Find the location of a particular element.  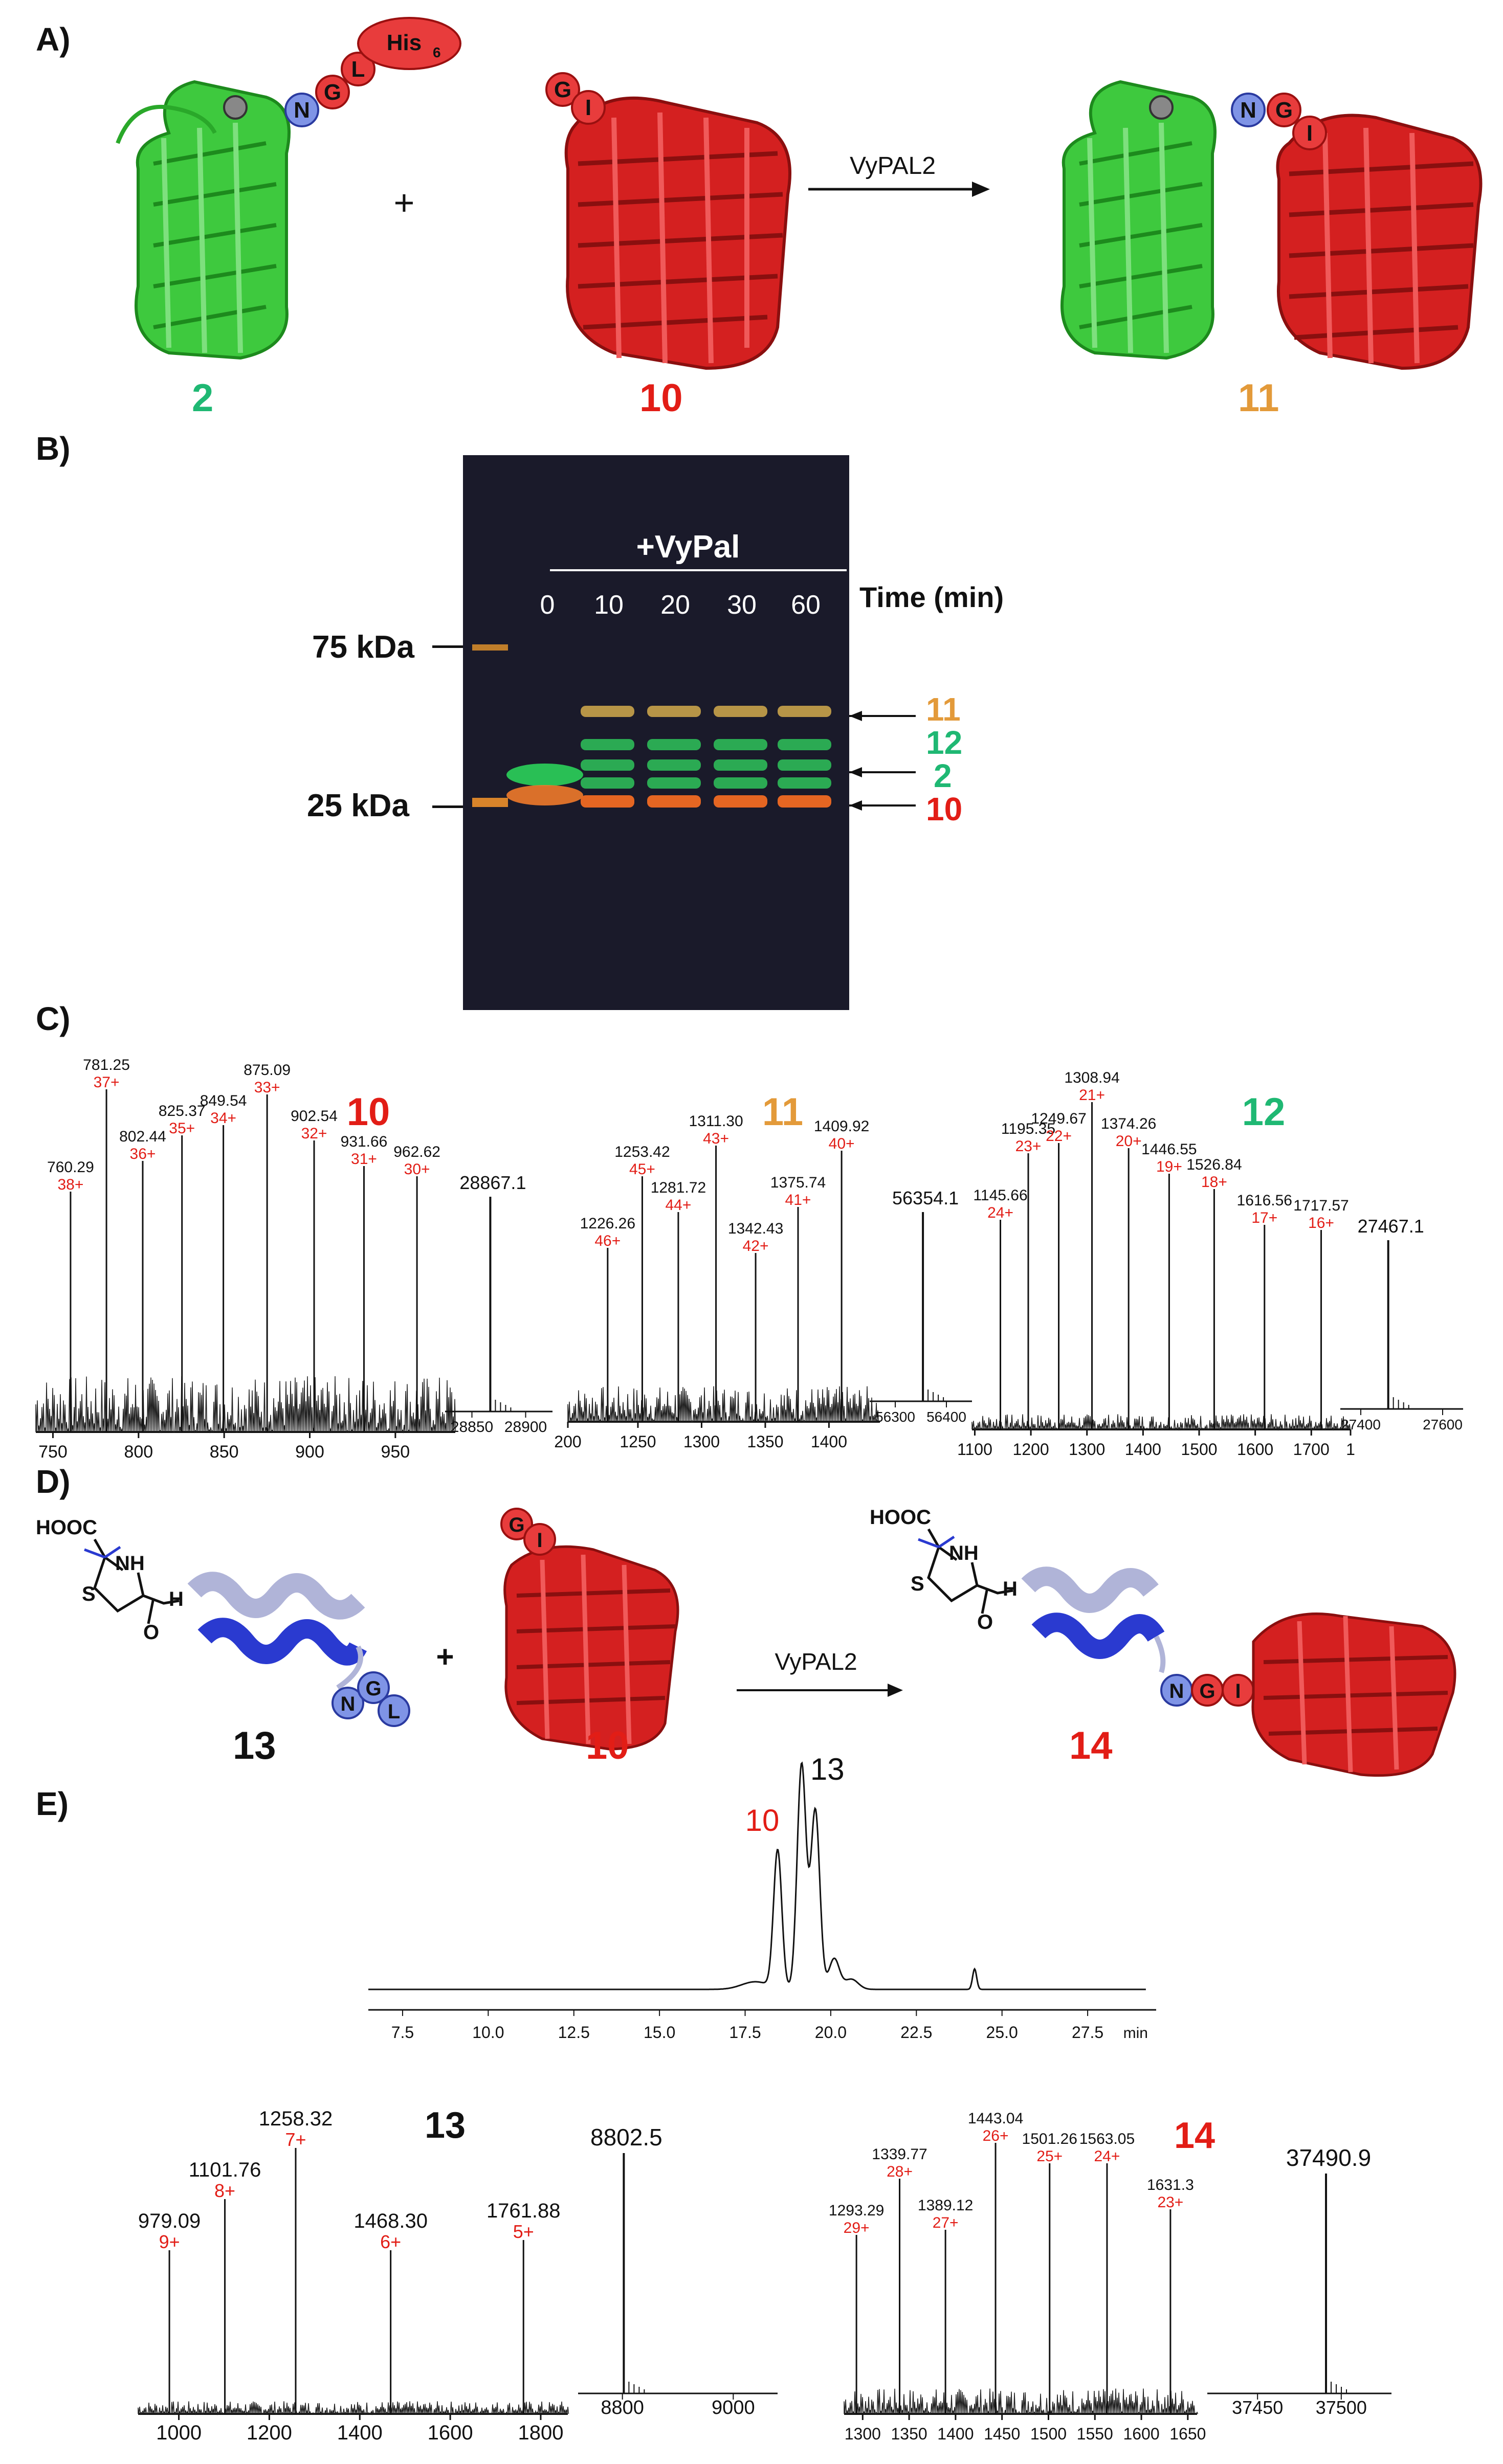

ms13-peak-charge-label: 8+ is located at coordinates (224, 2190).